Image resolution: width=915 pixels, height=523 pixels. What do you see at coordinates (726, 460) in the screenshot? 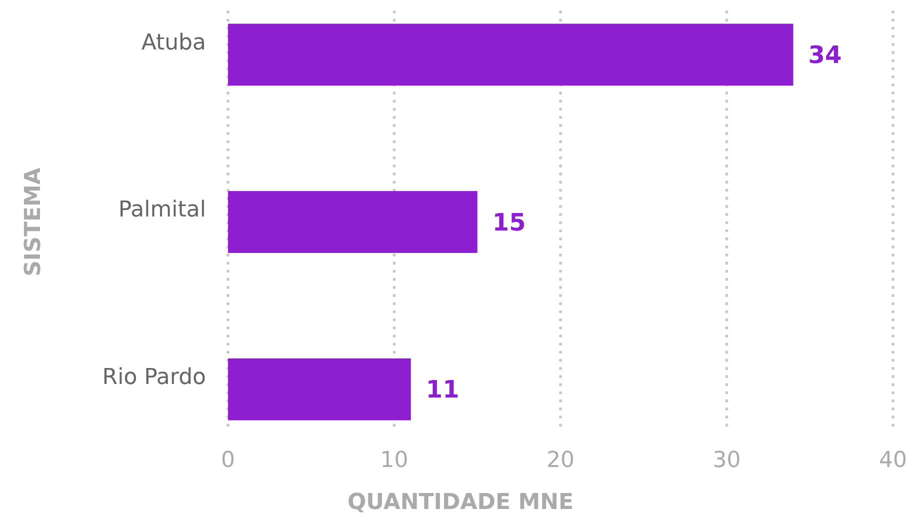
I see `x-tick-label: 30` at bounding box center [726, 460].